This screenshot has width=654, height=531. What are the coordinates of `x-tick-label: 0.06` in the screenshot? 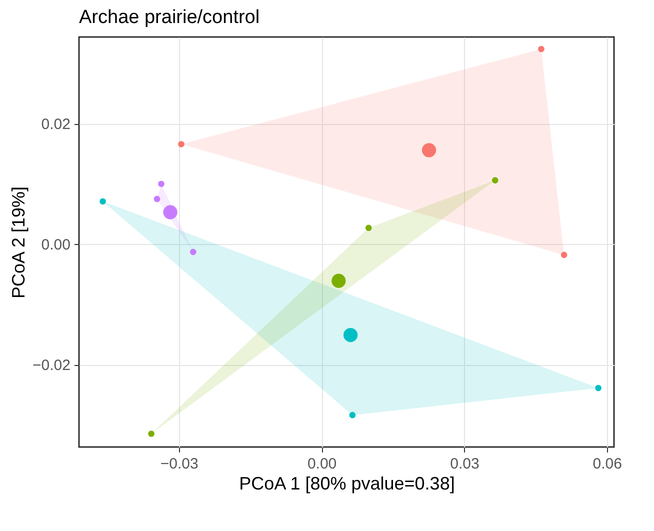 It's located at (607, 464).